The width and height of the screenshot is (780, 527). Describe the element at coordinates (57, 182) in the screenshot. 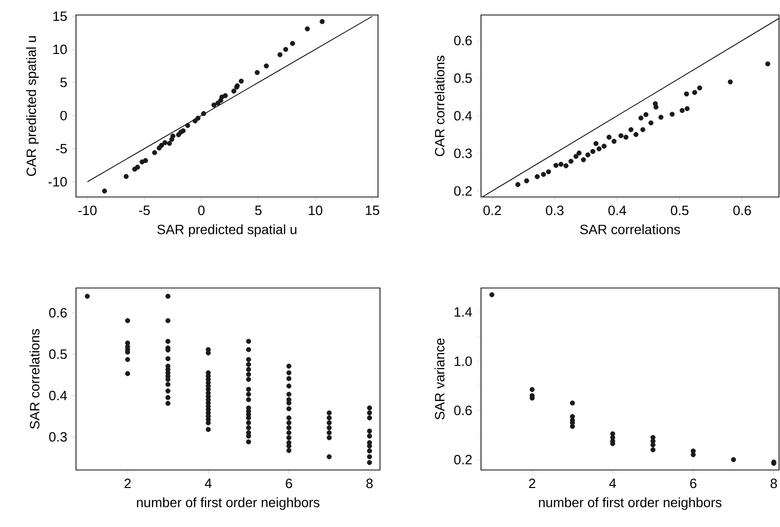

I see `y-tick-label: -10` at that location.